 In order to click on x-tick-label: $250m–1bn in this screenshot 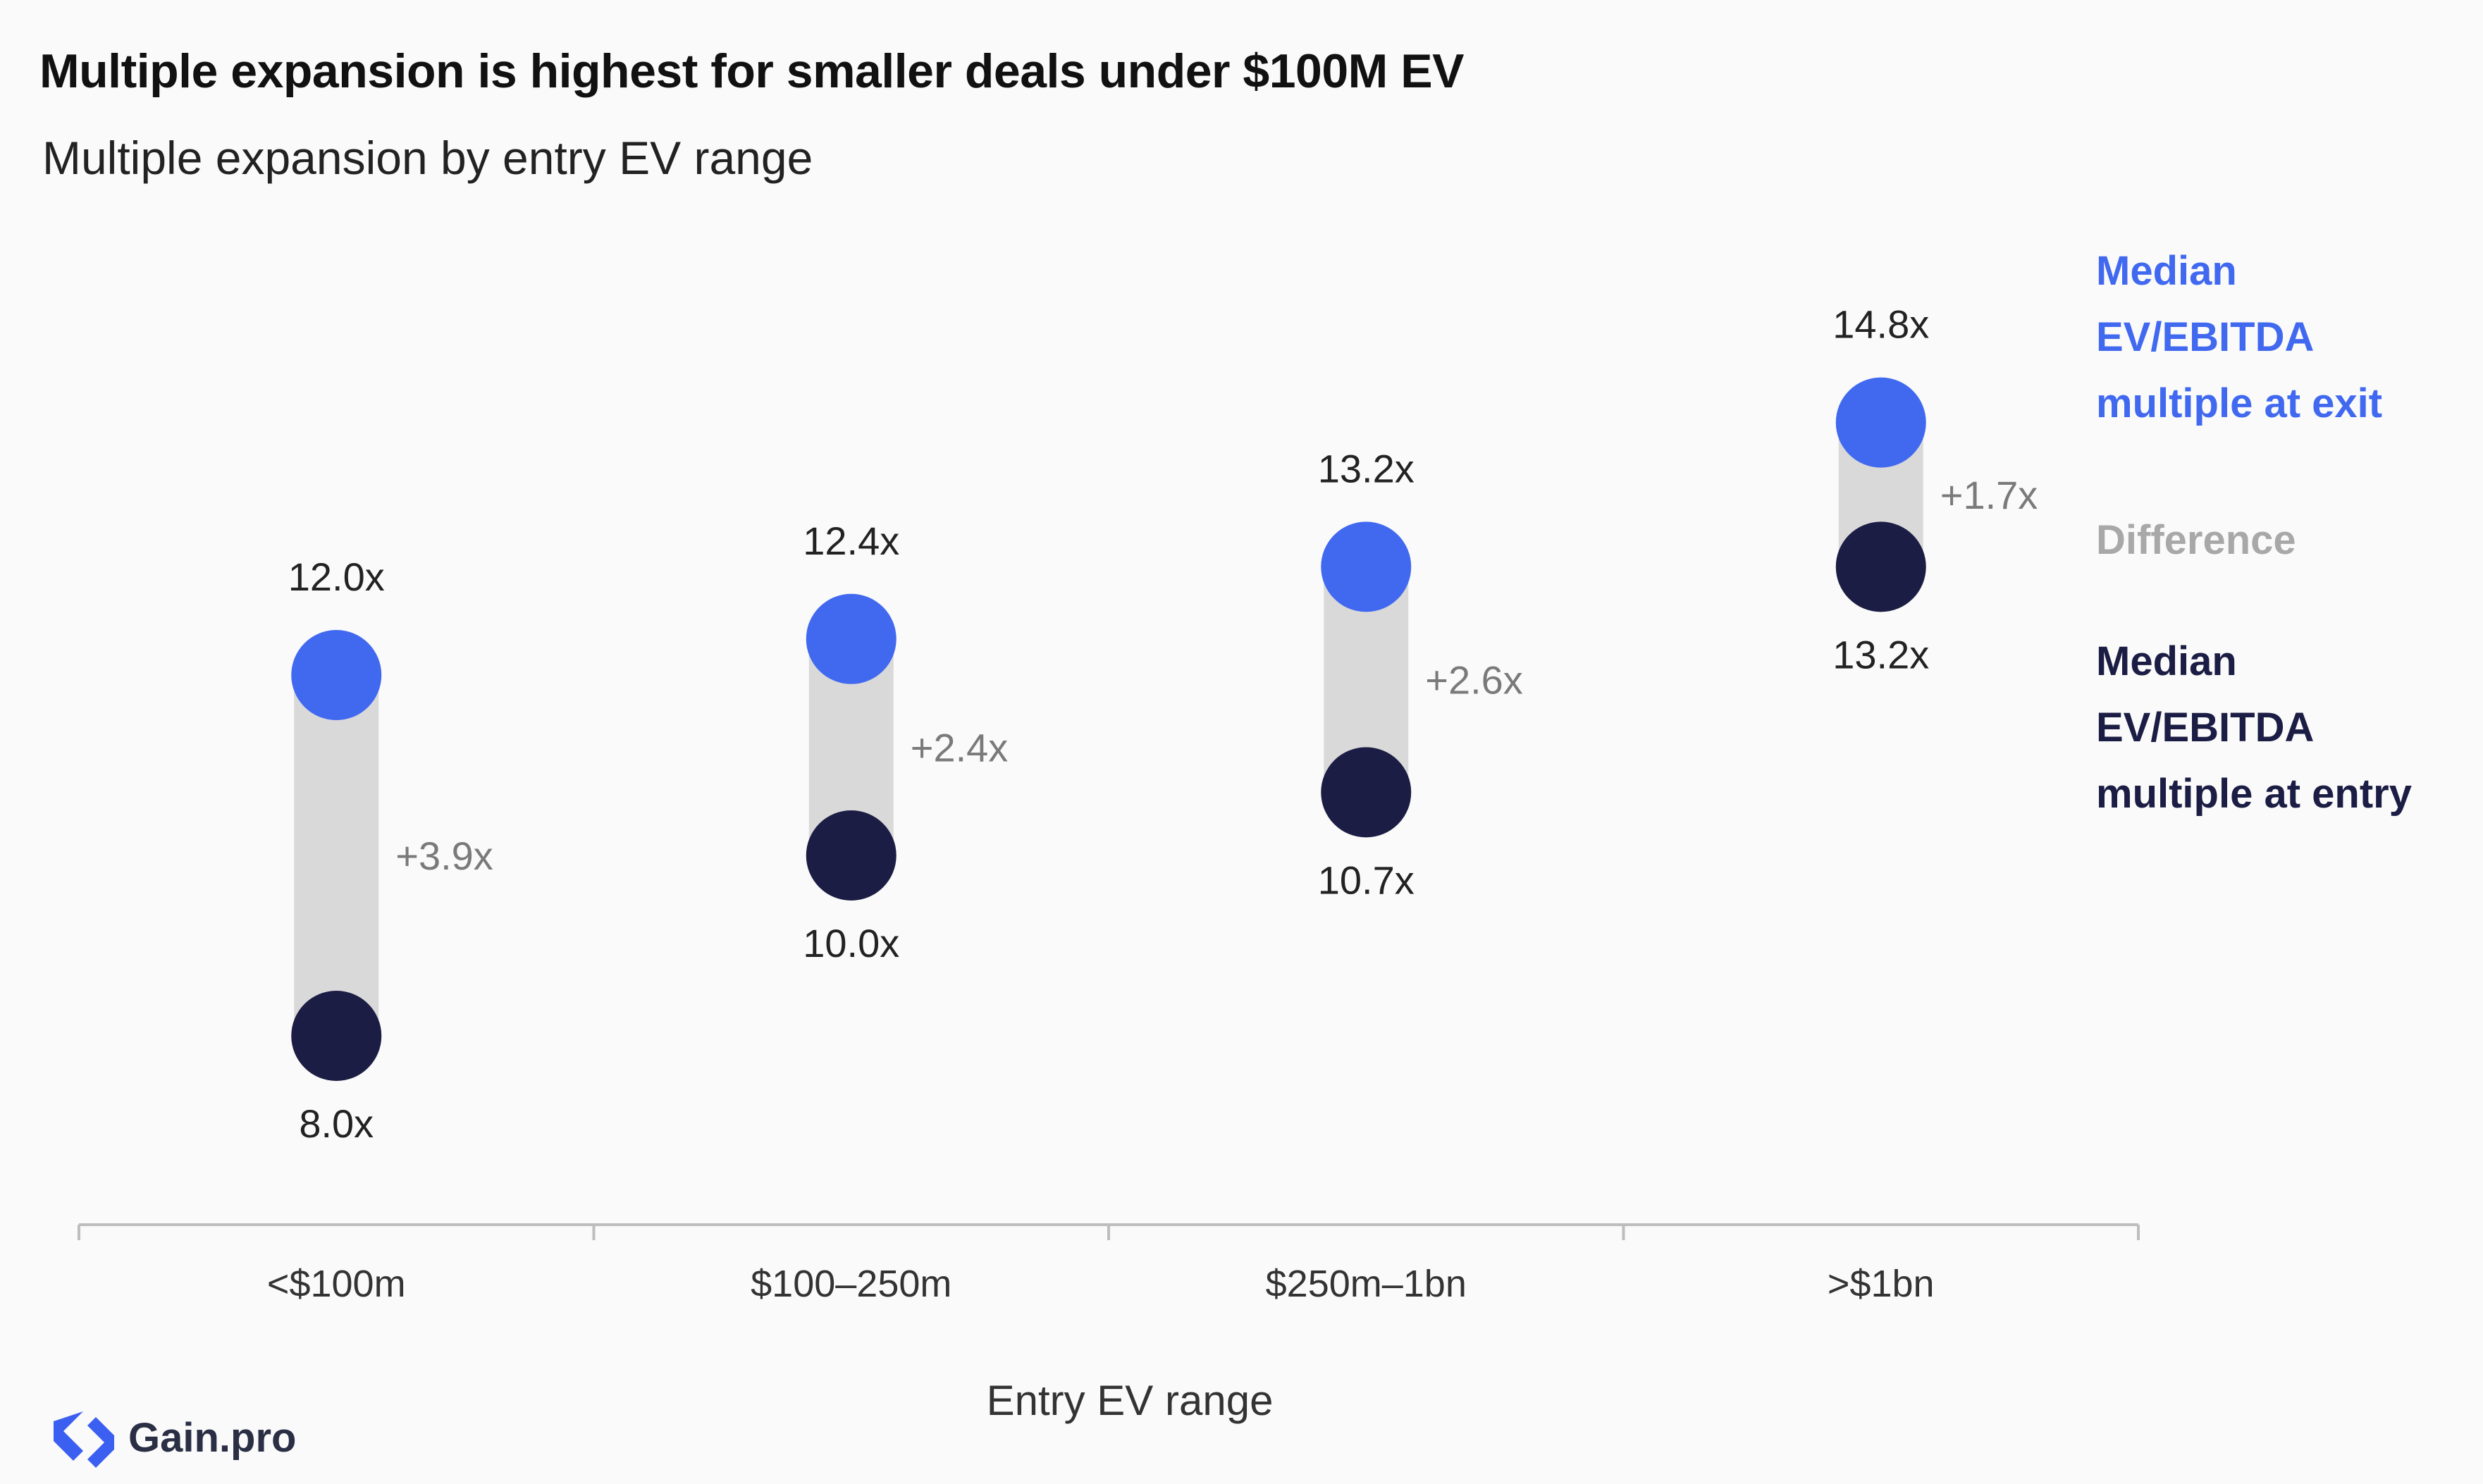, I will do `click(1366, 1284)`.